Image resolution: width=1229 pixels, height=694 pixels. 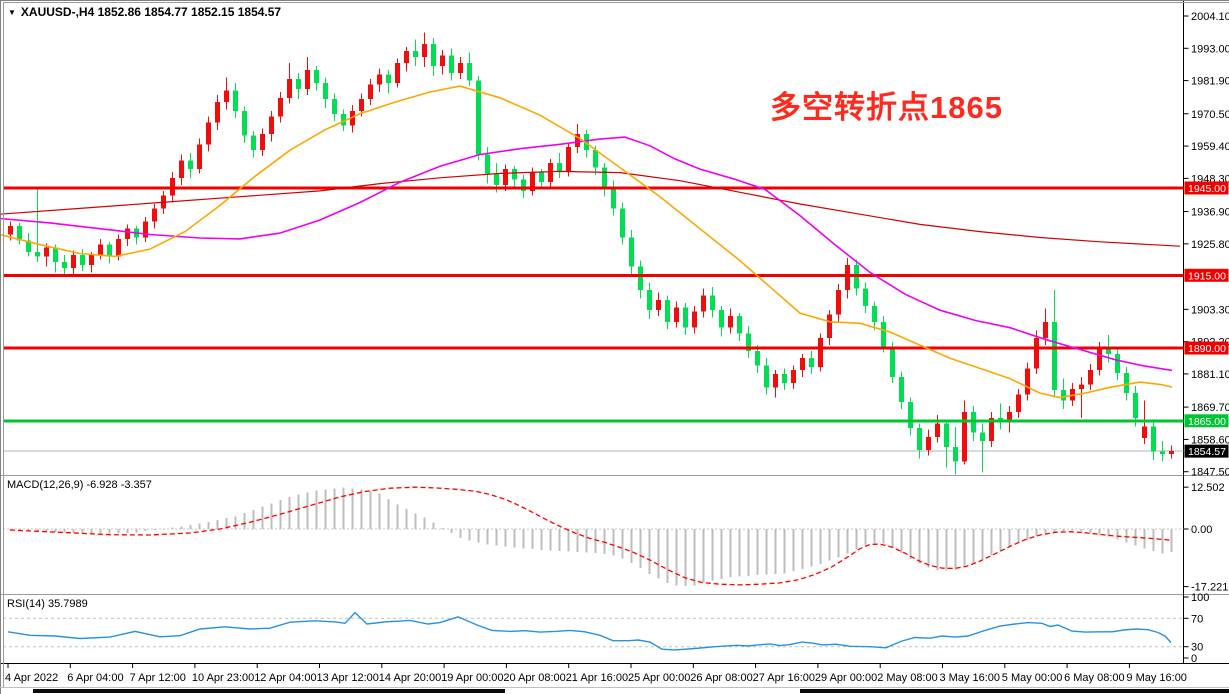 I want to click on symbol-dropdown-icon: ▼, so click(x=12, y=12).